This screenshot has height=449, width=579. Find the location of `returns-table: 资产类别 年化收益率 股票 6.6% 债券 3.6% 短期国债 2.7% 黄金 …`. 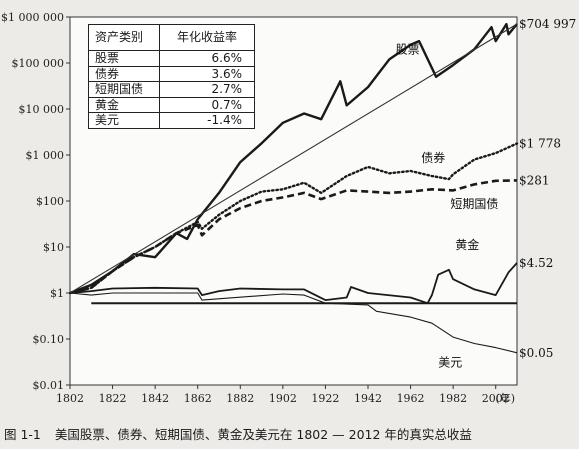

returns-table: 资产类别 年化收益率 股票 6.6% 债券 3.6% 短期国债 2.7% 黄金 … is located at coordinates (171, 76).